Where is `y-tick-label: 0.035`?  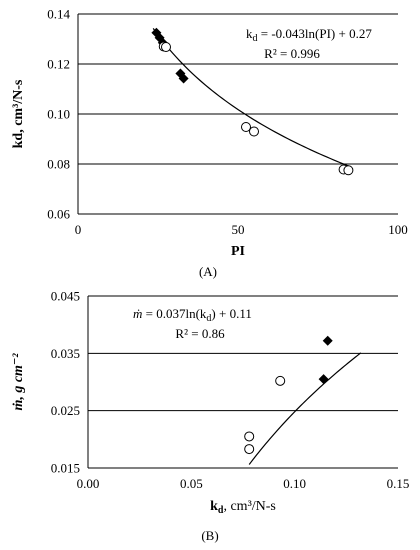 y-tick-label: 0.035 is located at coordinates (65, 353).